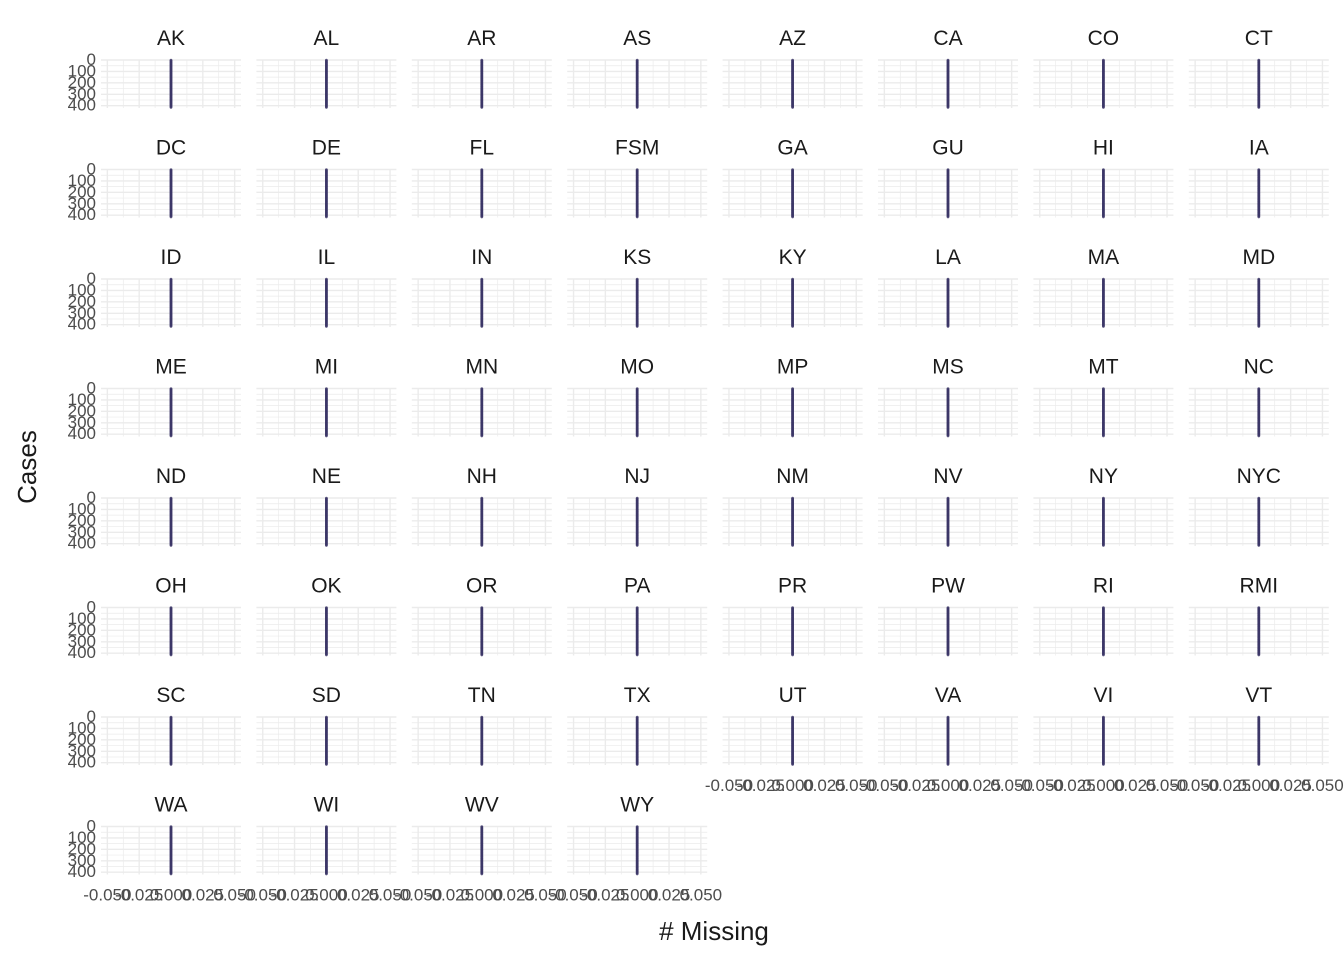 This screenshot has height=965, width=1344. Describe the element at coordinates (637, 476) in the screenshot. I see `panel-title: NJ` at that location.